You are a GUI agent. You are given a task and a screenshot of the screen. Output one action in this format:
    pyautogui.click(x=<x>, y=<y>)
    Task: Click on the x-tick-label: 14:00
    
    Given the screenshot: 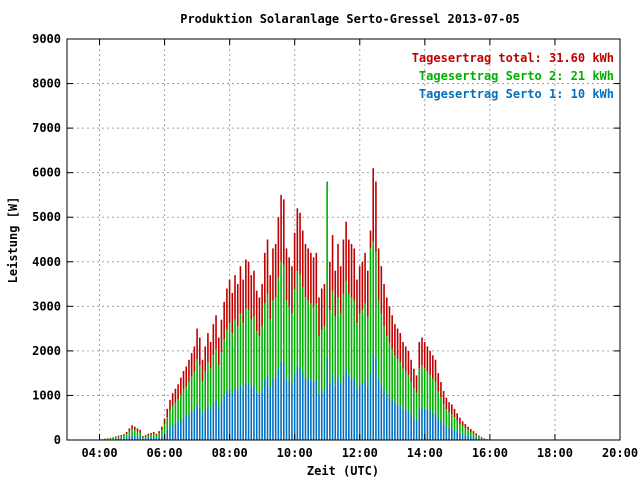 What is the action you would take?
    pyautogui.click(x=425, y=453)
    